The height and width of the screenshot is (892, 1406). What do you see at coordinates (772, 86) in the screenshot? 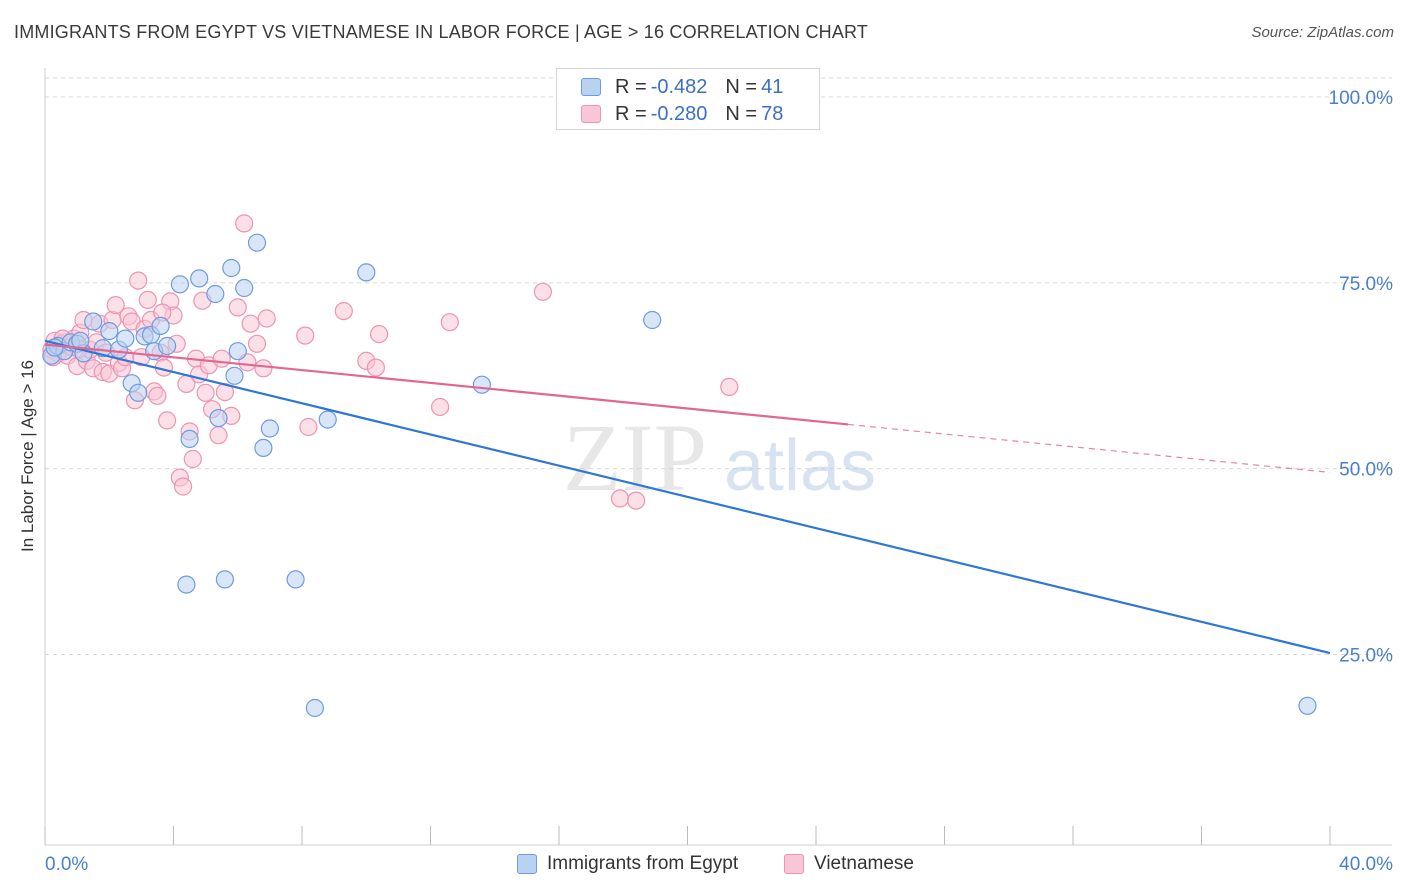
I see `legend-n-value: 41` at bounding box center [772, 86].